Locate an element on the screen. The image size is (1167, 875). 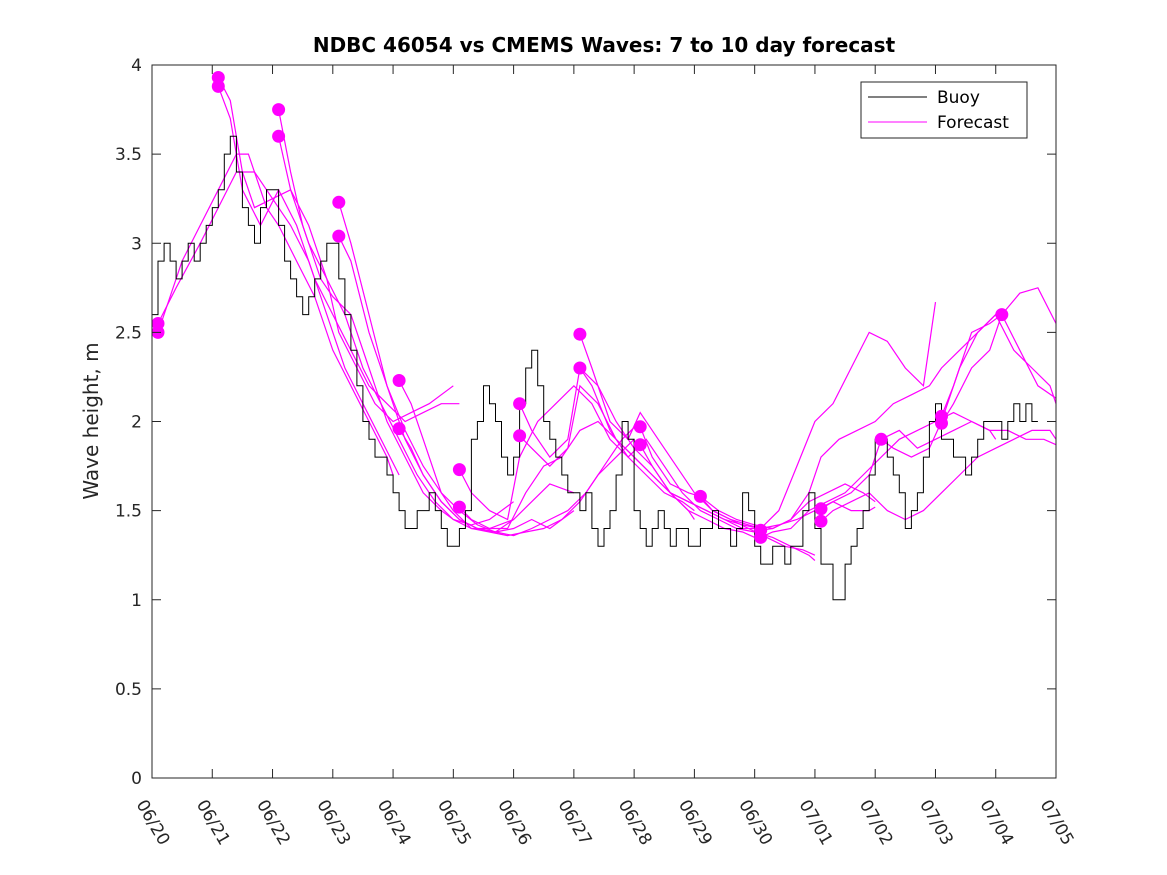
legend: Buoy Forecast is located at coordinates (944, 110).